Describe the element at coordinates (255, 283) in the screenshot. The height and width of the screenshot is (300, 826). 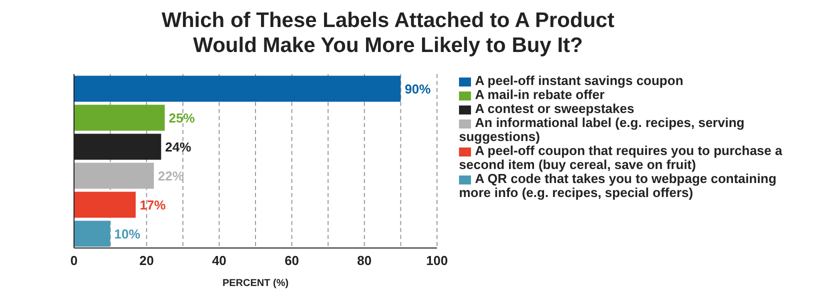
I see `x-axis-title: PERCENT (%)` at that location.